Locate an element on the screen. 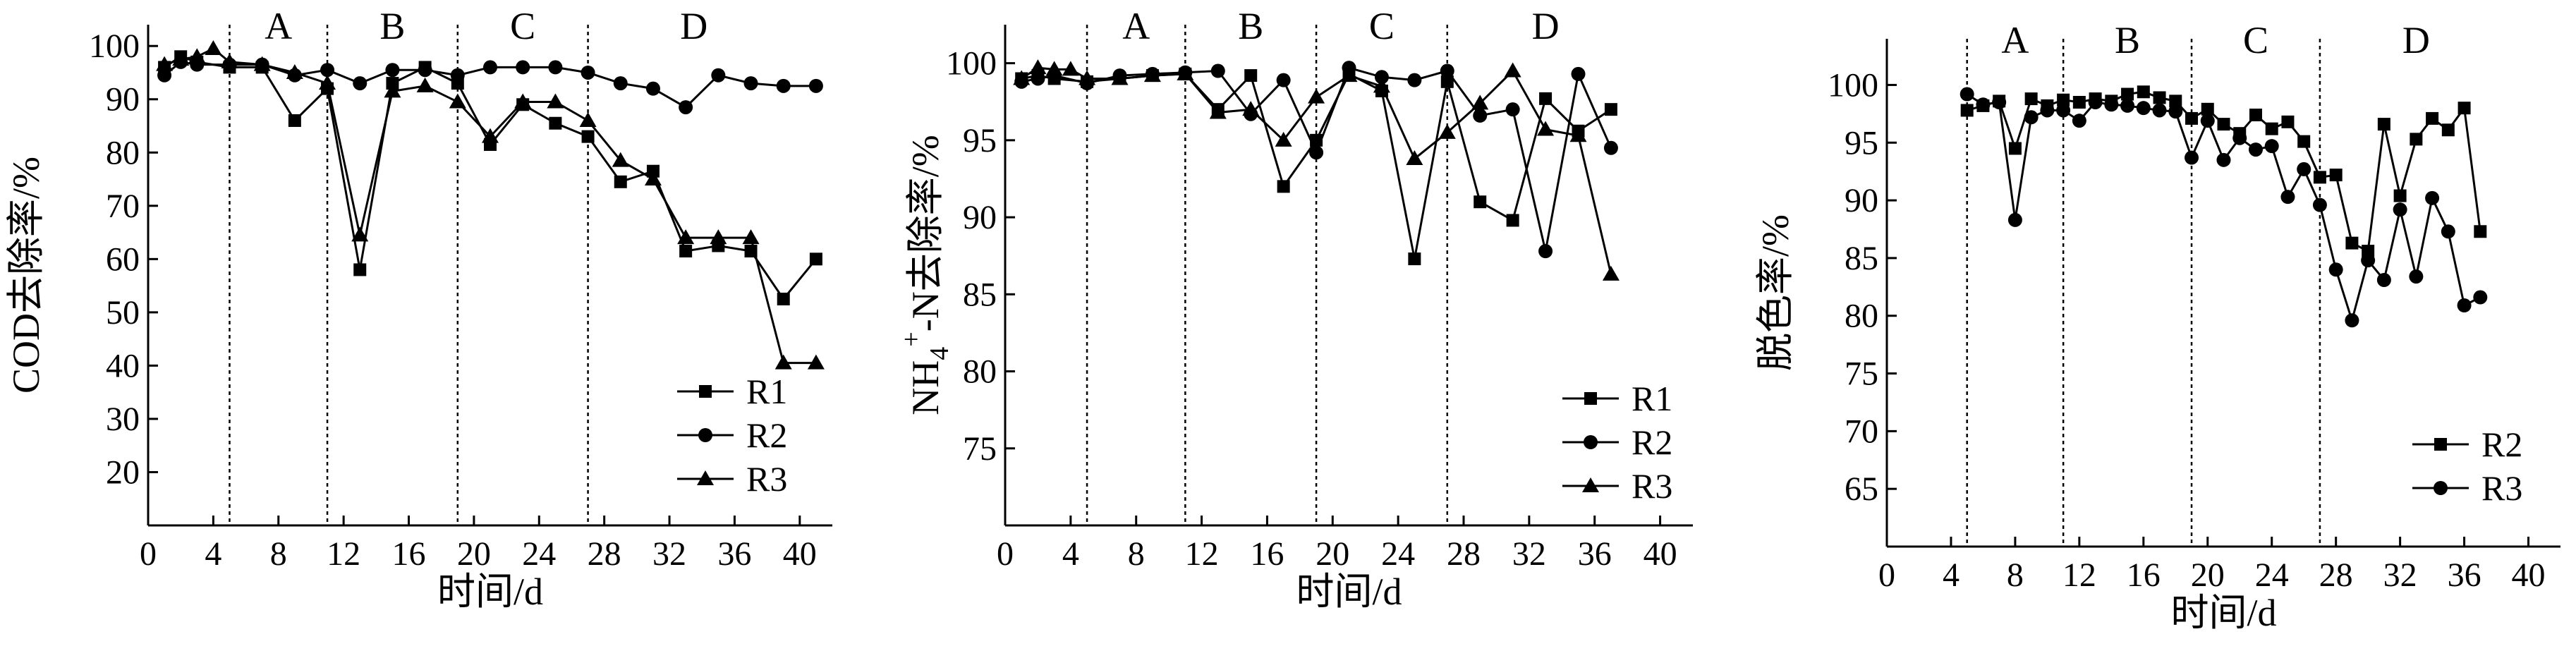 The image size is (2576, 658). y-tick-label: 50 is located at coordinates (123, 312).